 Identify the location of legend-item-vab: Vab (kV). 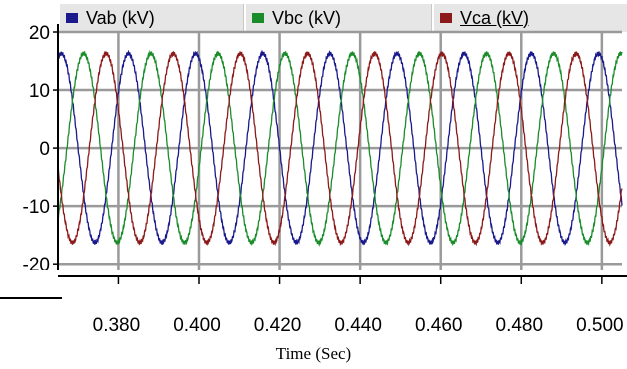
(152, 18).